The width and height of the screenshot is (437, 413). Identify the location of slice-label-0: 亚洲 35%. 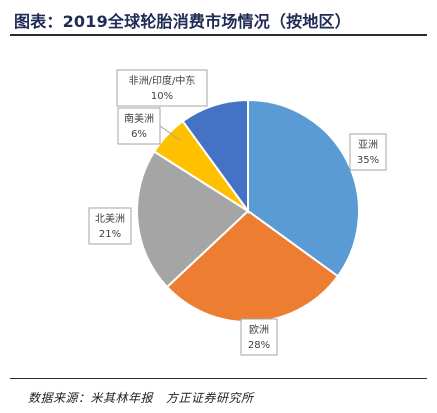
(368, 152).